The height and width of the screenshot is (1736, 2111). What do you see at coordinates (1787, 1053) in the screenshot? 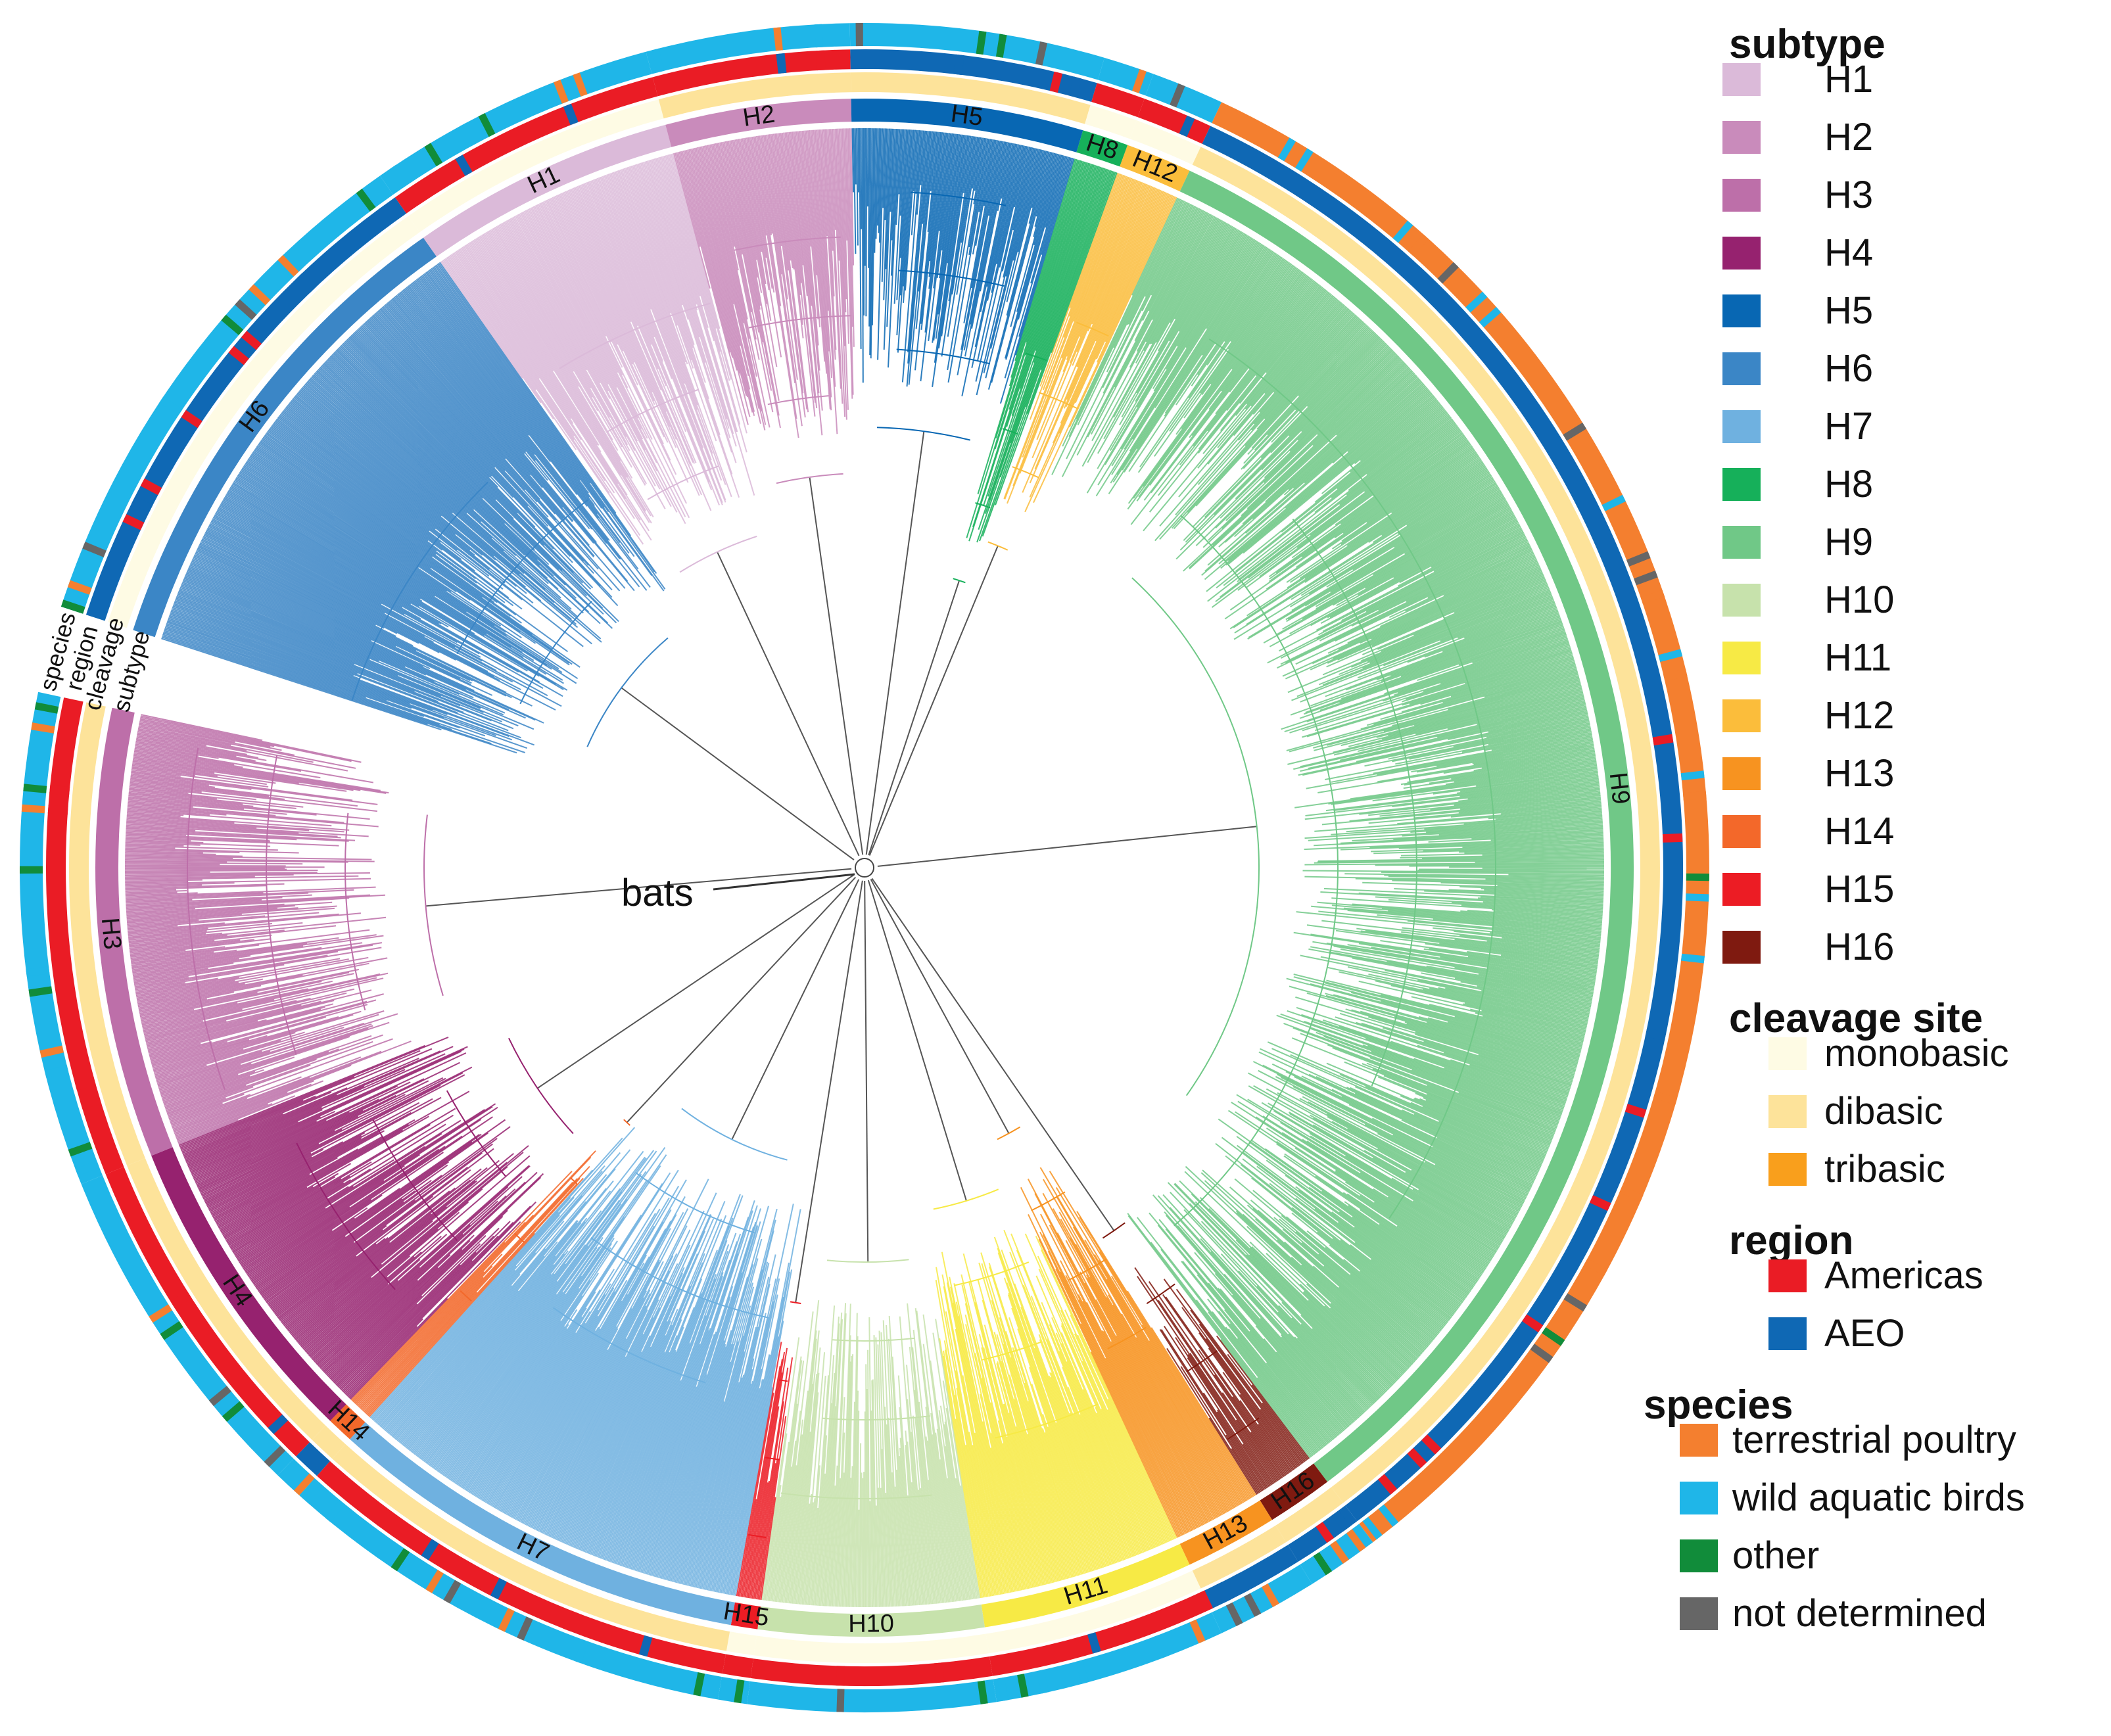
I see `legend-swatch-monobasic` at bounding box center [1787, 1053].